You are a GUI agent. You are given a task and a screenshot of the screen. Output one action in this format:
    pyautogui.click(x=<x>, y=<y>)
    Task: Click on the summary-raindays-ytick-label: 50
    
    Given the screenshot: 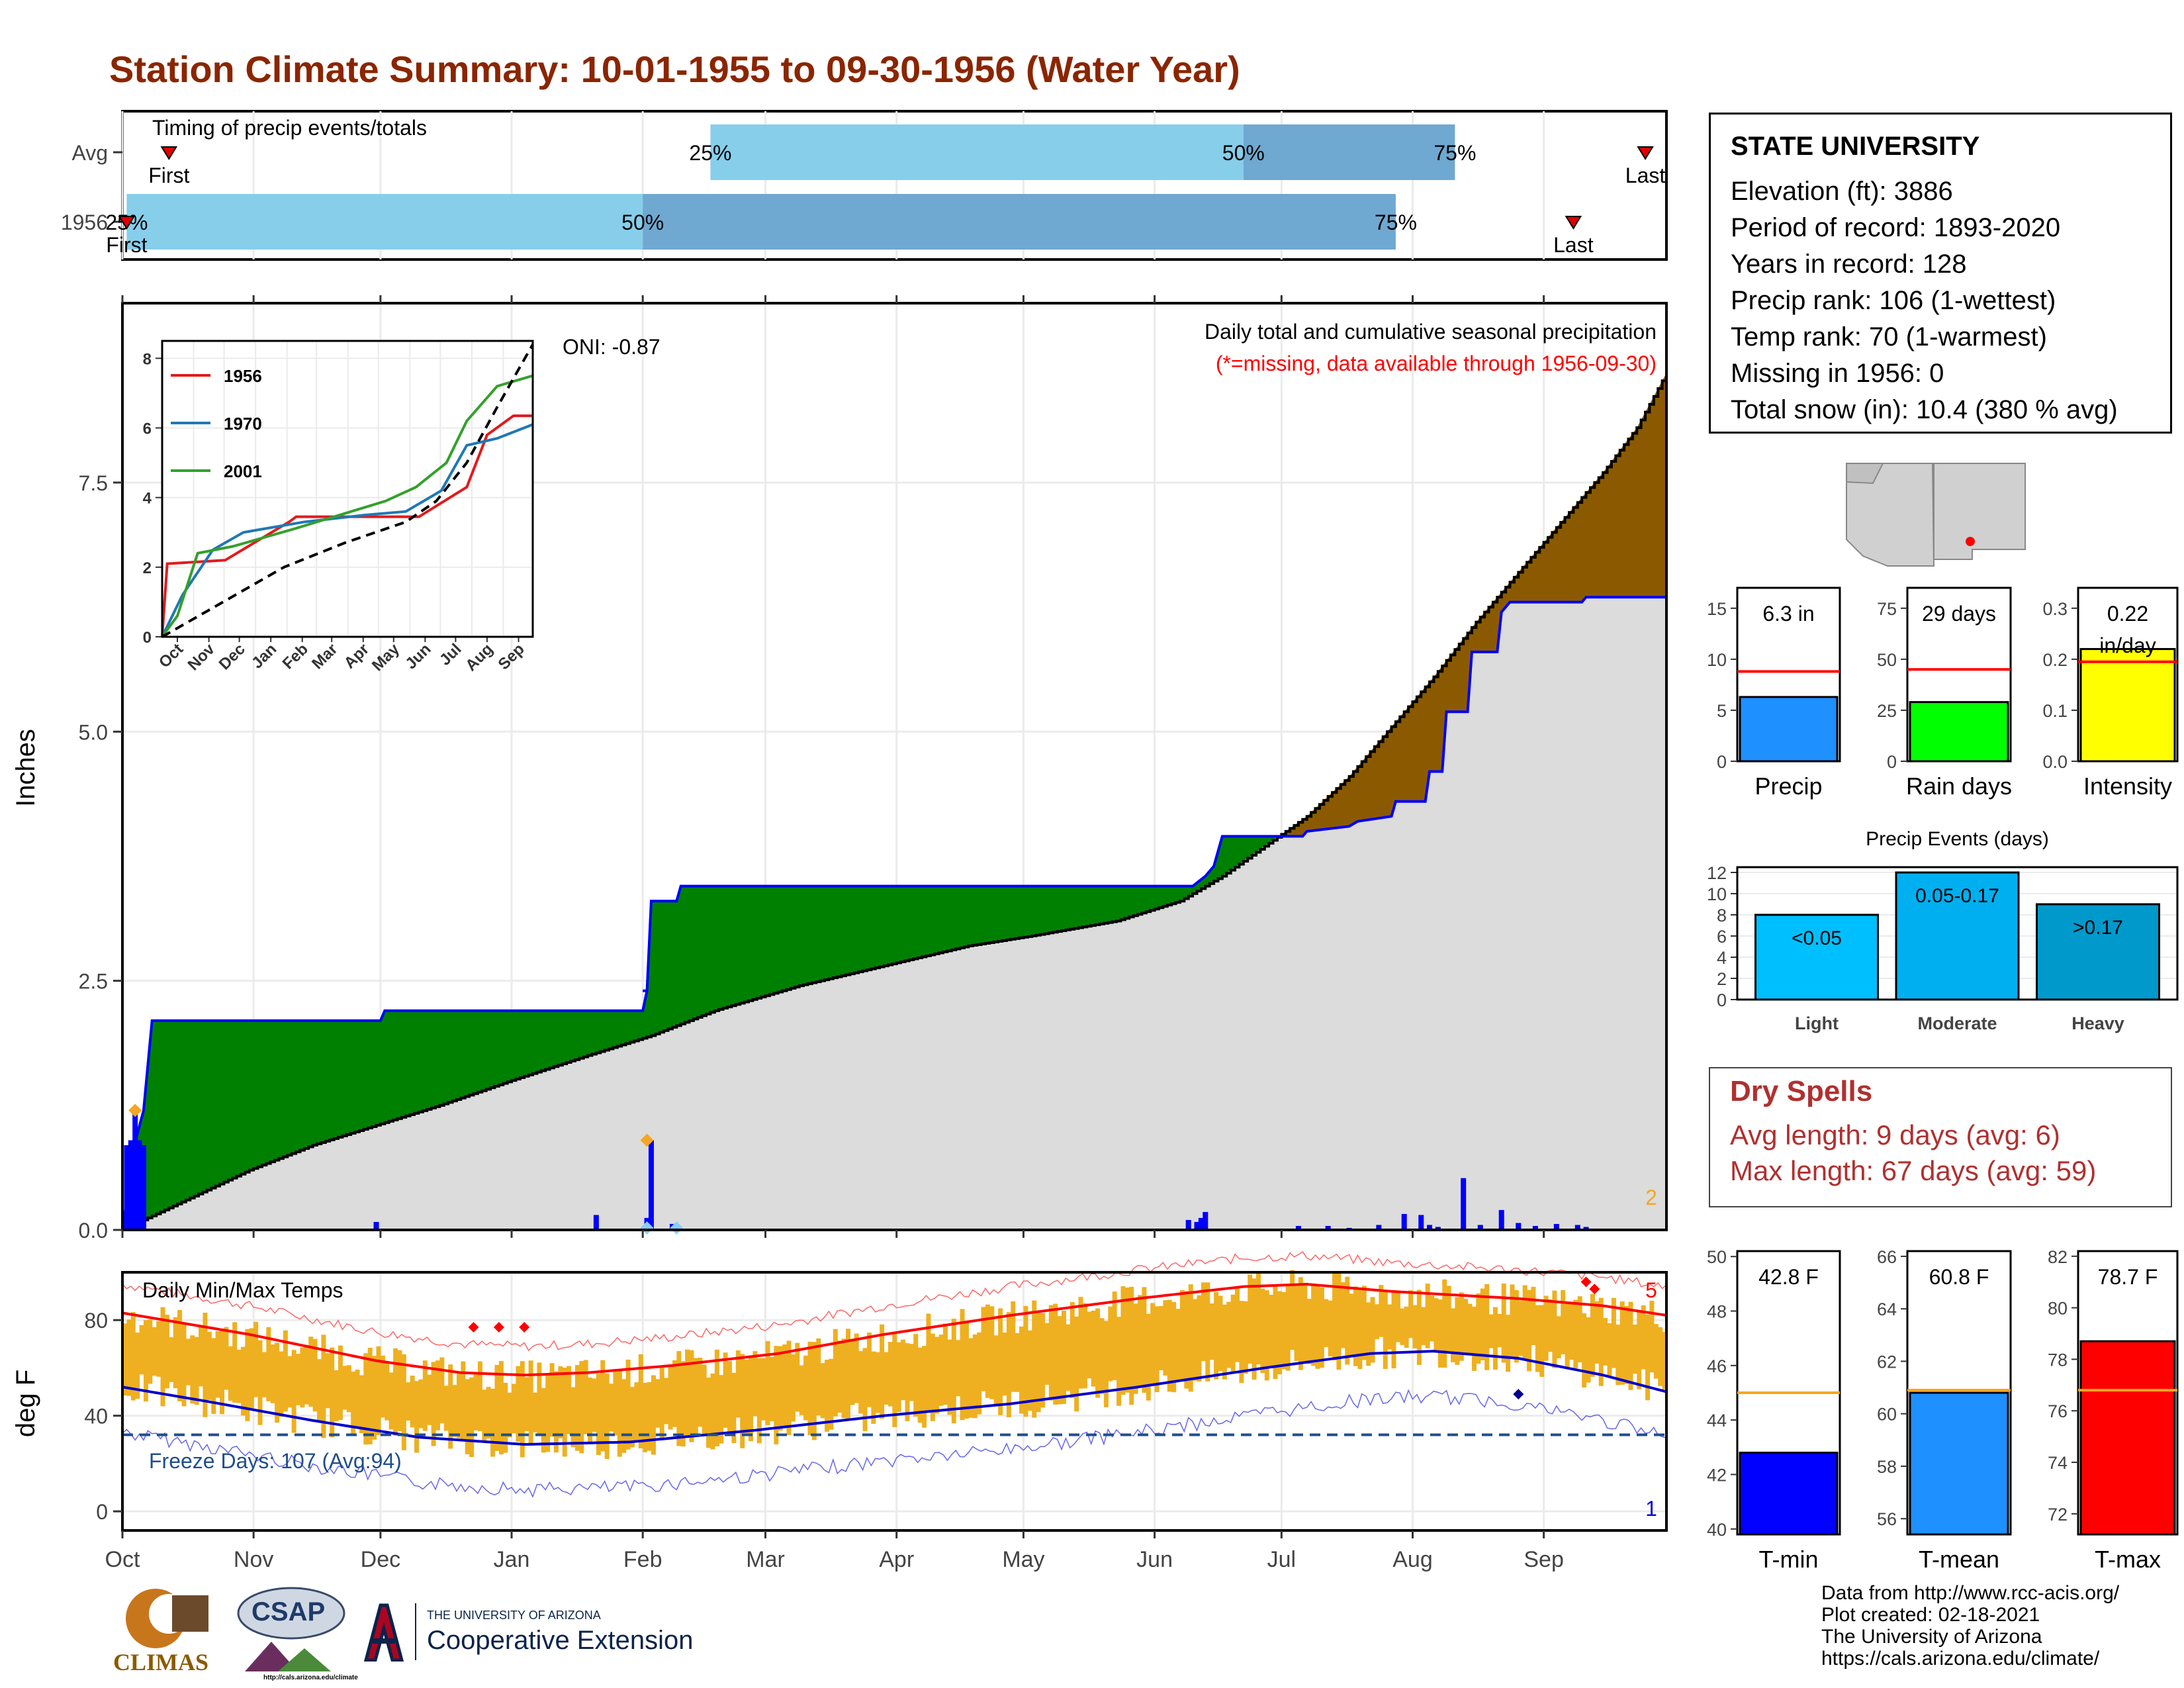 What is the action you would take?
    pyautogui.click(x=1887, y=660)
    